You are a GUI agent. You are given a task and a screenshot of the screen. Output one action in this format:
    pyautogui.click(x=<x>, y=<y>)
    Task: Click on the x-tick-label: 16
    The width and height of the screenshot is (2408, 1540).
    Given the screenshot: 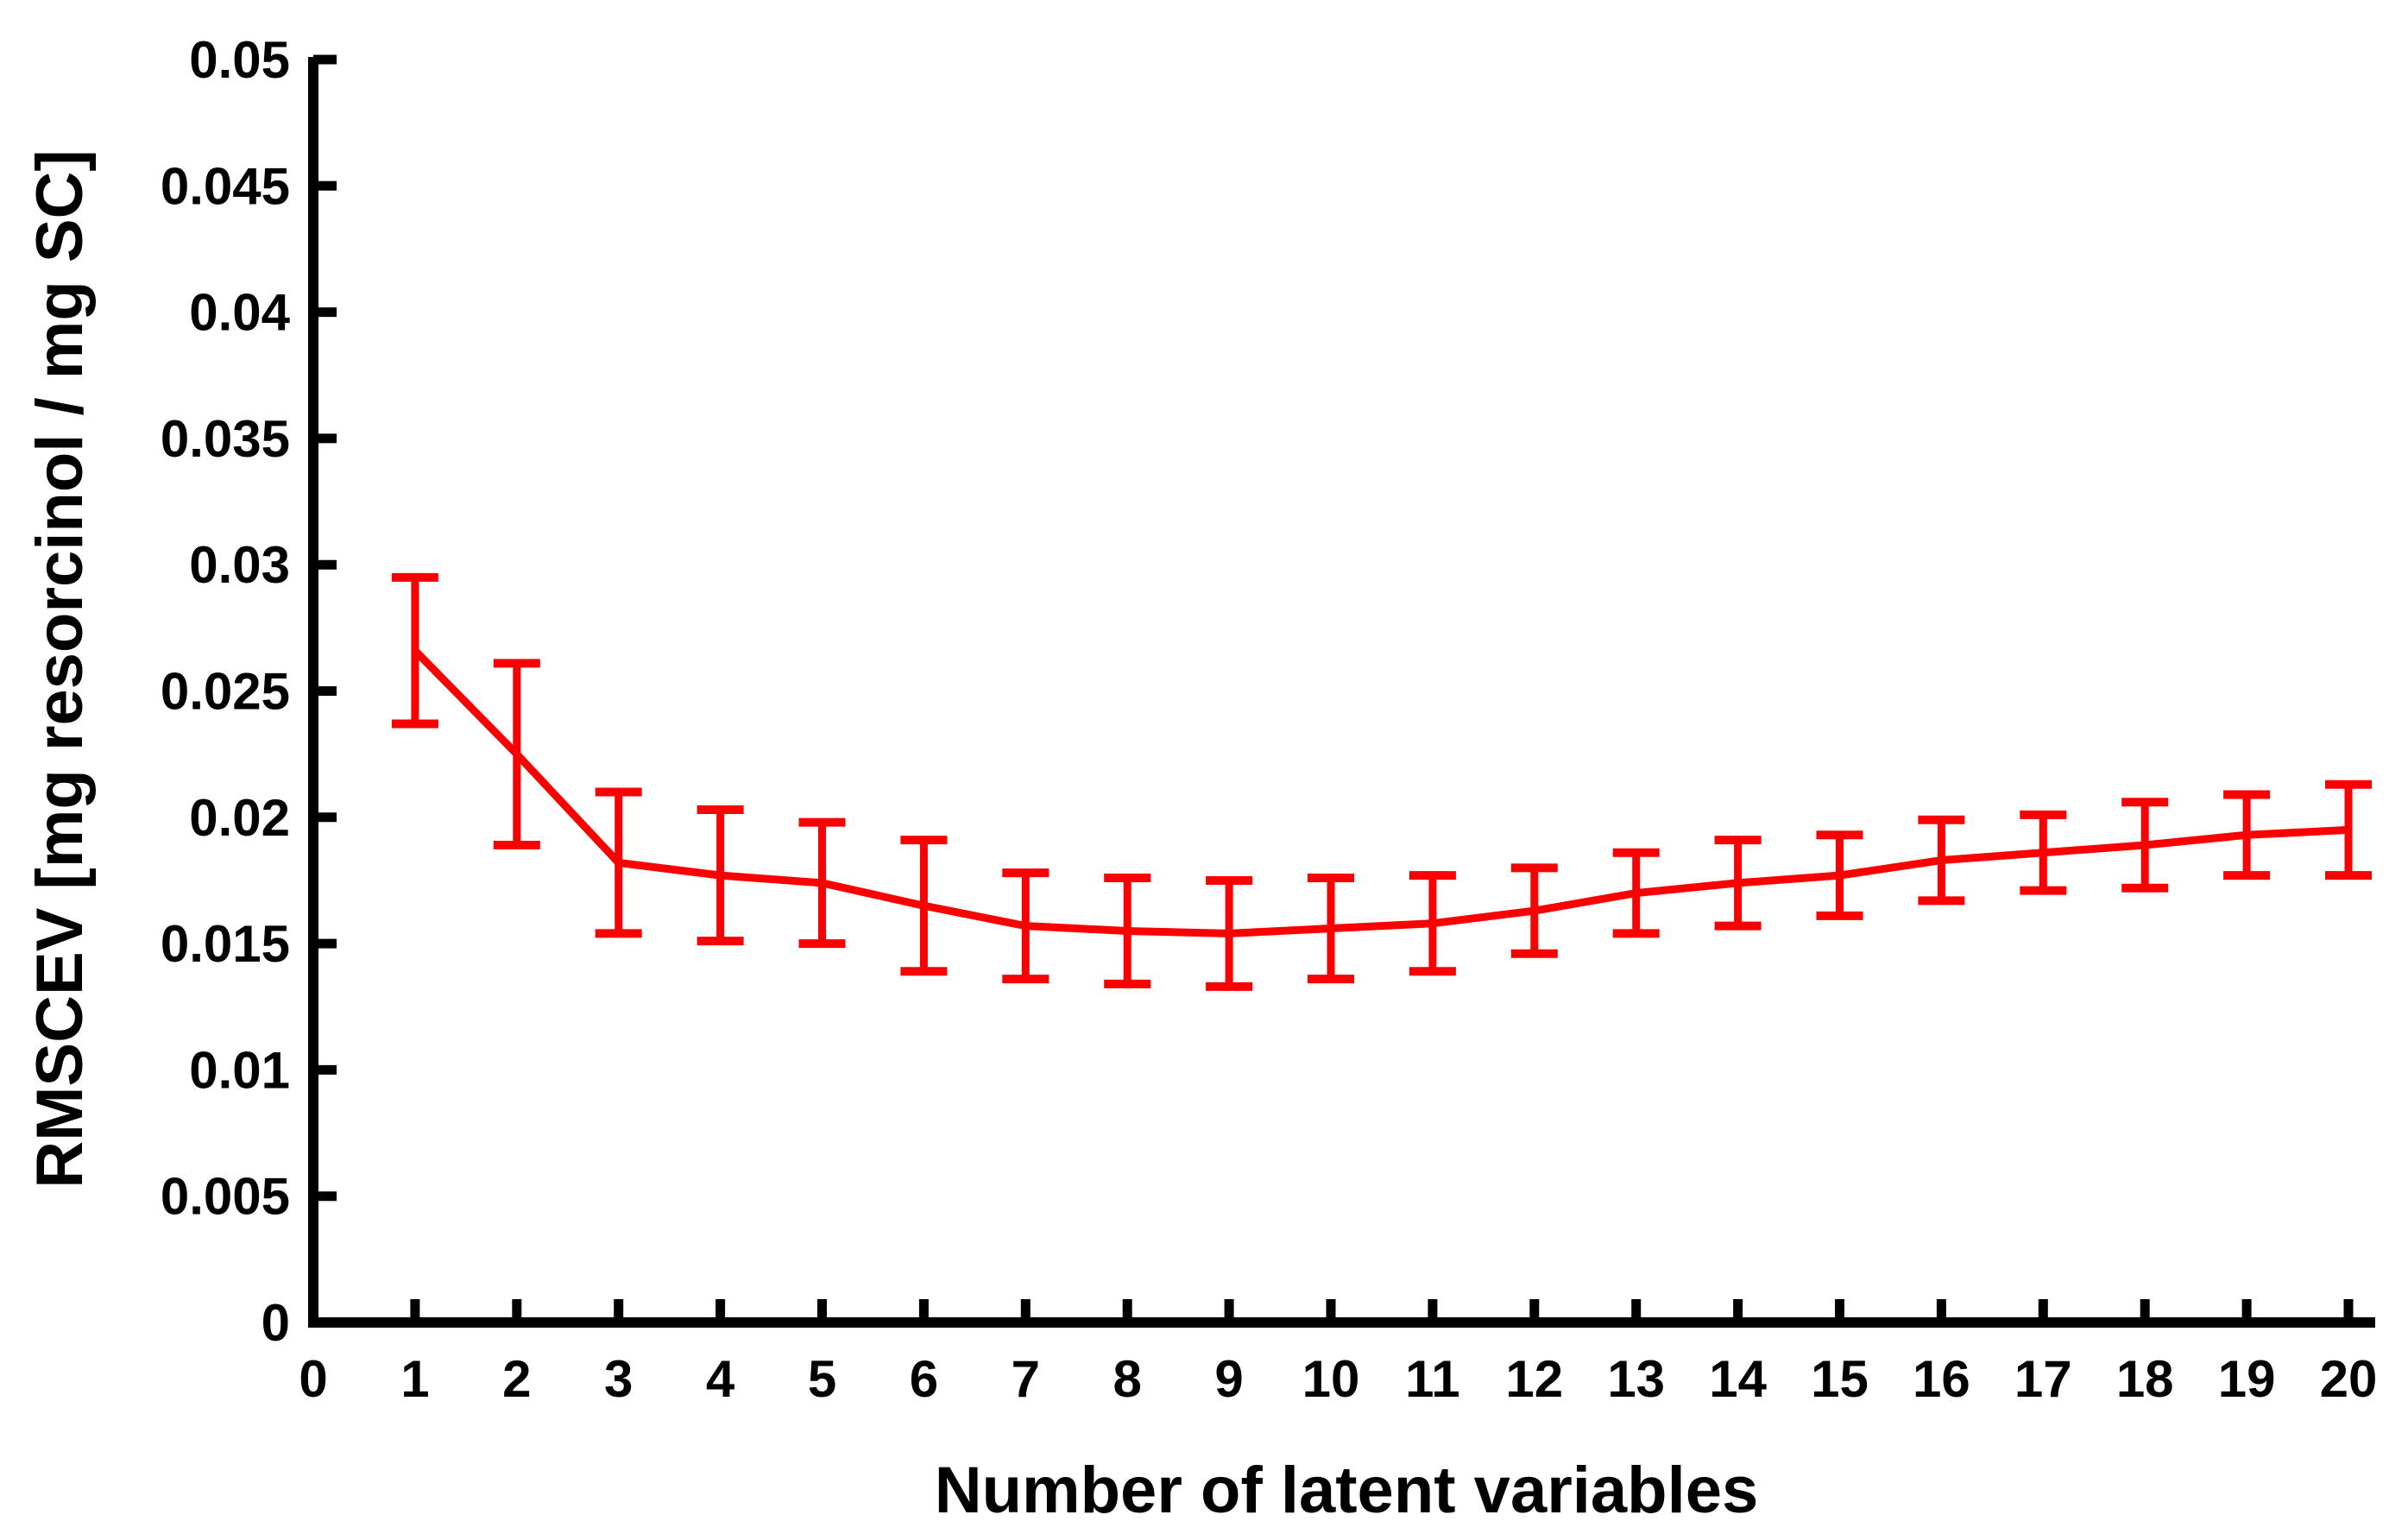 What is the action you would take?
    pyautogui.click(x=1941, y=1379)
    